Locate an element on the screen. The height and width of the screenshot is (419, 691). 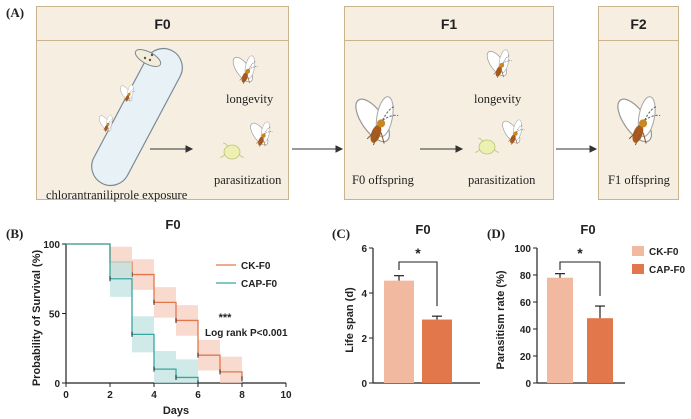
chart-b-series is located at coordinates (154, 314).